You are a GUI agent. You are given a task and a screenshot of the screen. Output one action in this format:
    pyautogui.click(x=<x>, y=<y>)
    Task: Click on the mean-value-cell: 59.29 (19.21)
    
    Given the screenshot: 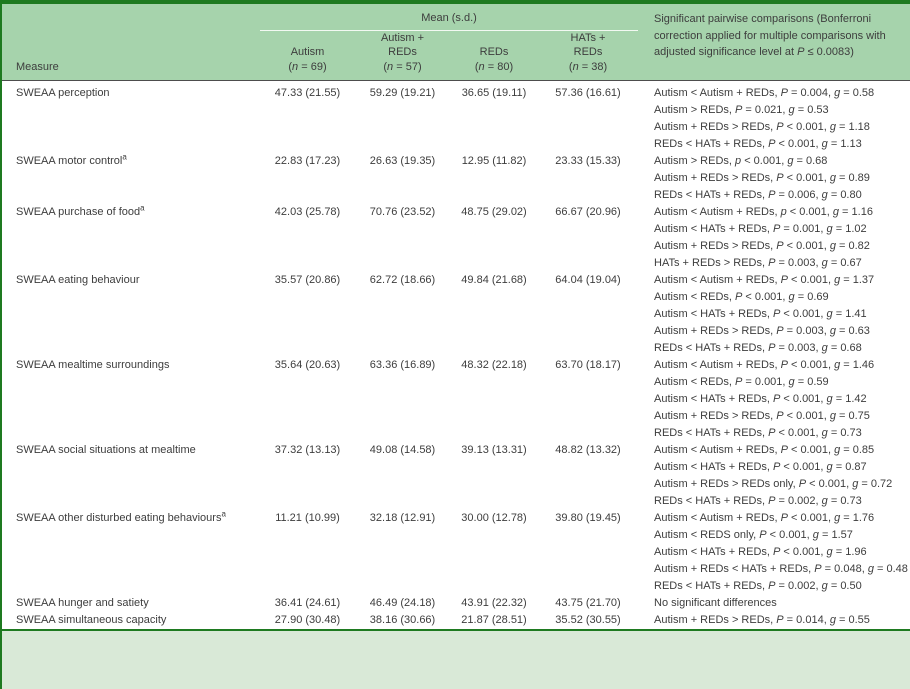 What is the action you would take?
    pyautogui.click(x=402, y=93)
    